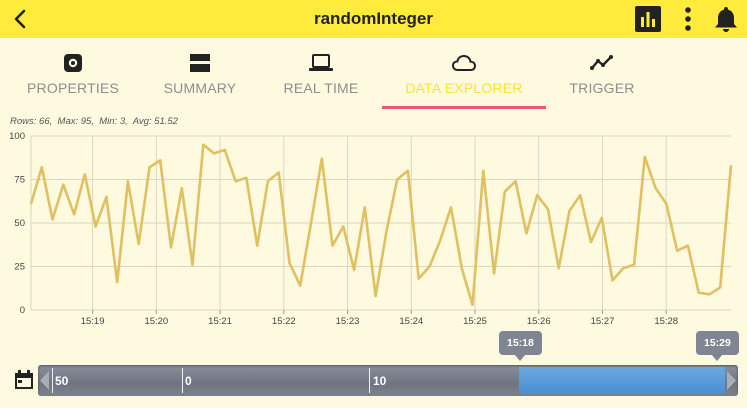  I want to click on range-start-handle, so click(45, 380).